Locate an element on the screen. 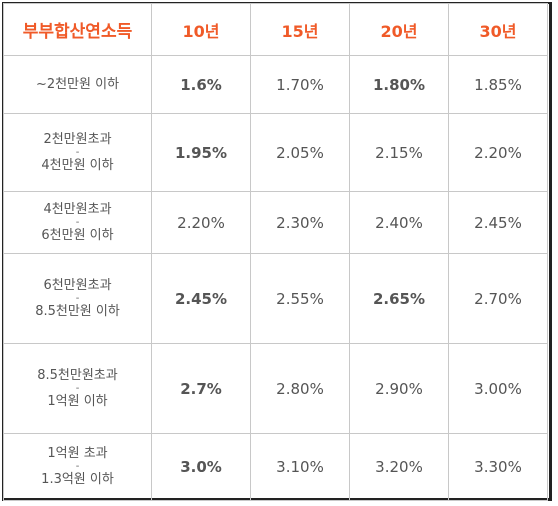  rate-cell: 2.80% is located at coordinates (300, 388).